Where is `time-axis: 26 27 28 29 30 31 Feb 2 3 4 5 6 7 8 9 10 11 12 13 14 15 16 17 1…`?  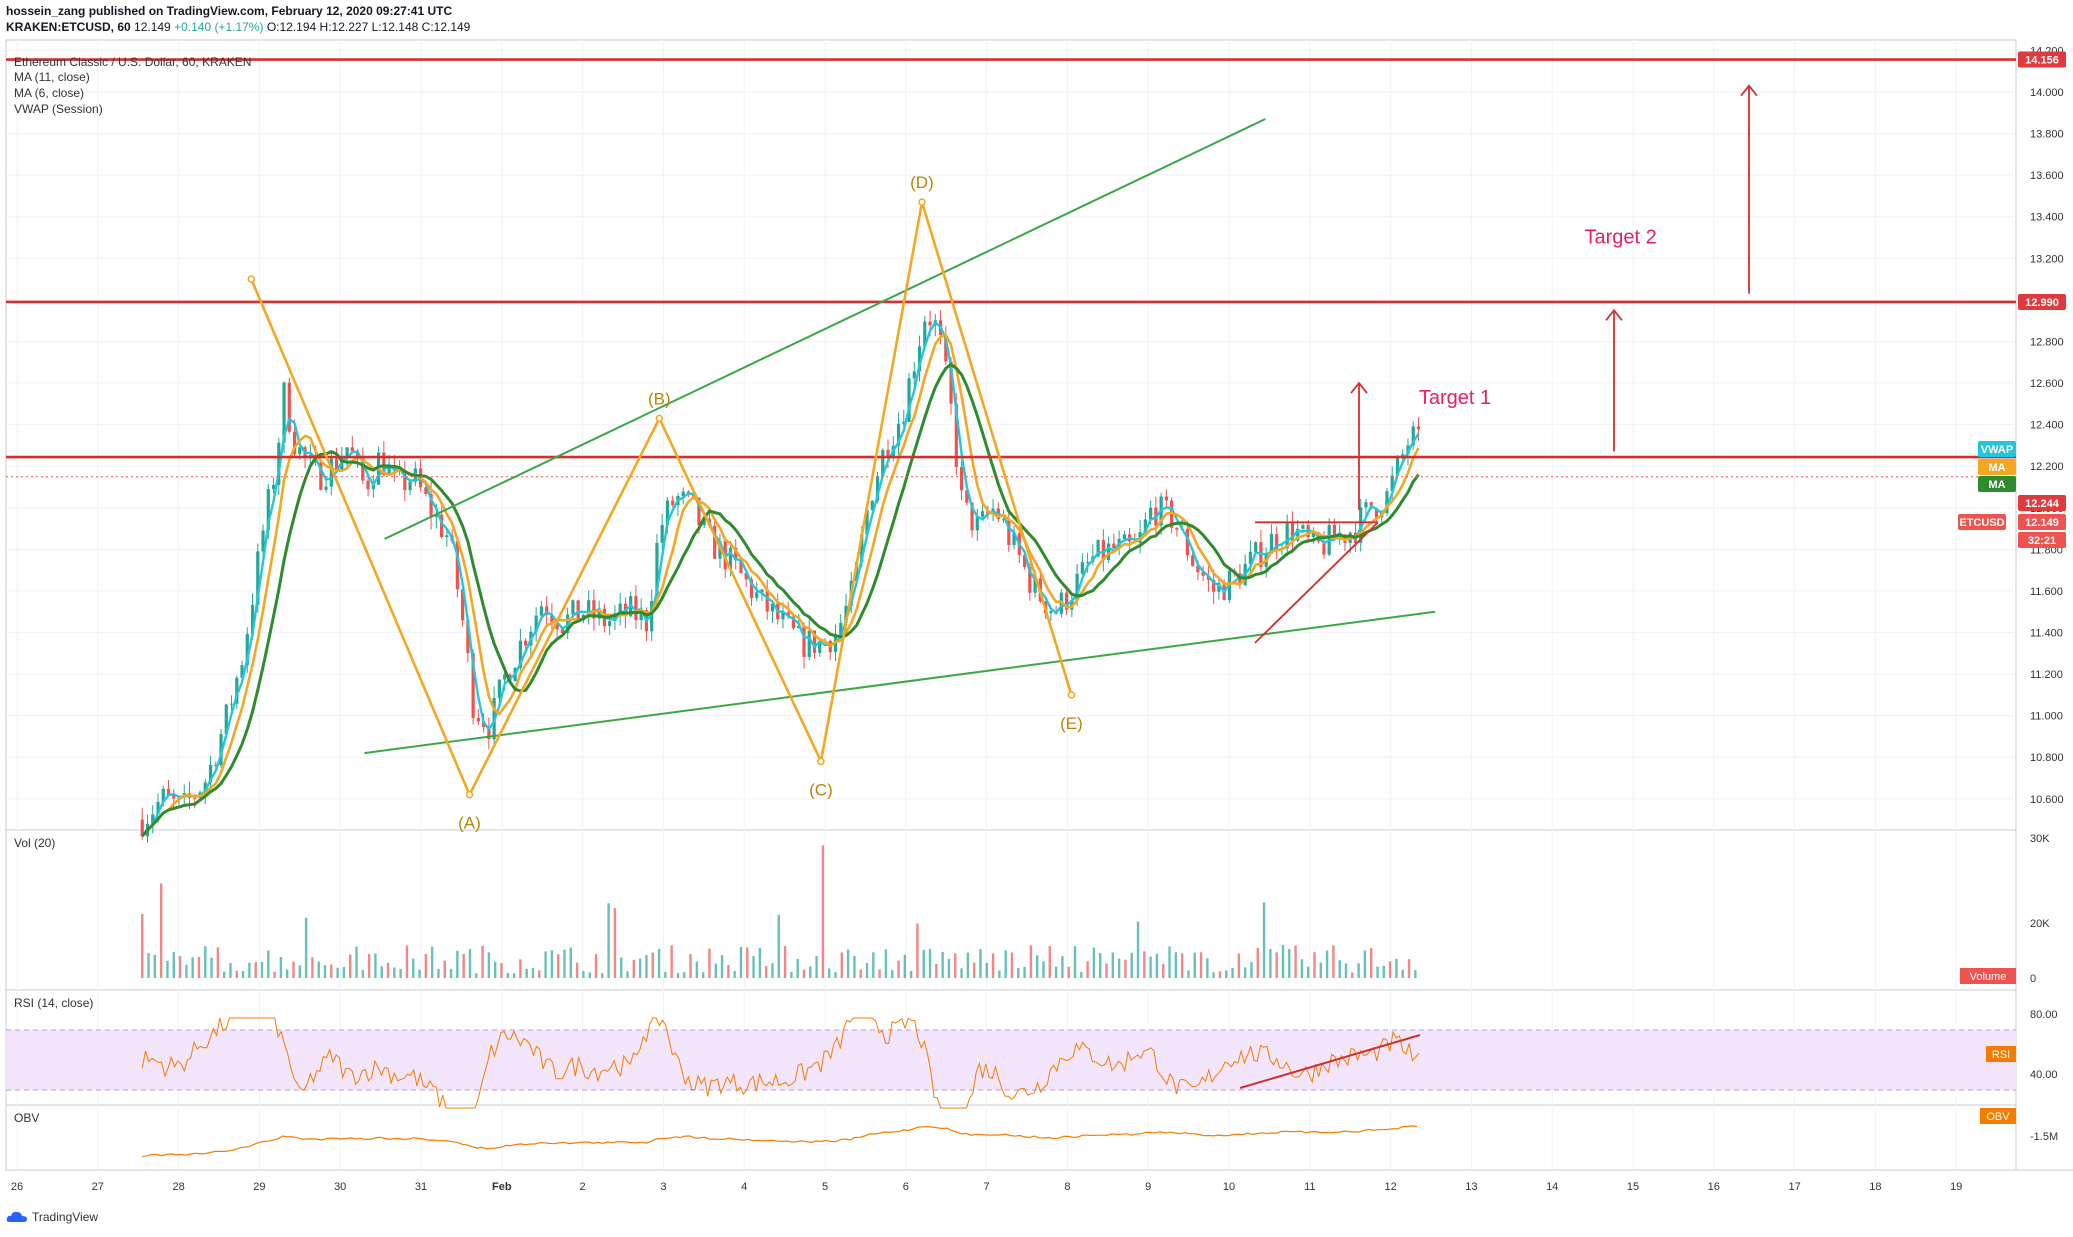
time-axis: 26 27 28 29 30 31 Feb 2 3 4 5 6 7 8 9 10 11 12 13 14 15 16 17 1… is located at coordinates (986, 1187).